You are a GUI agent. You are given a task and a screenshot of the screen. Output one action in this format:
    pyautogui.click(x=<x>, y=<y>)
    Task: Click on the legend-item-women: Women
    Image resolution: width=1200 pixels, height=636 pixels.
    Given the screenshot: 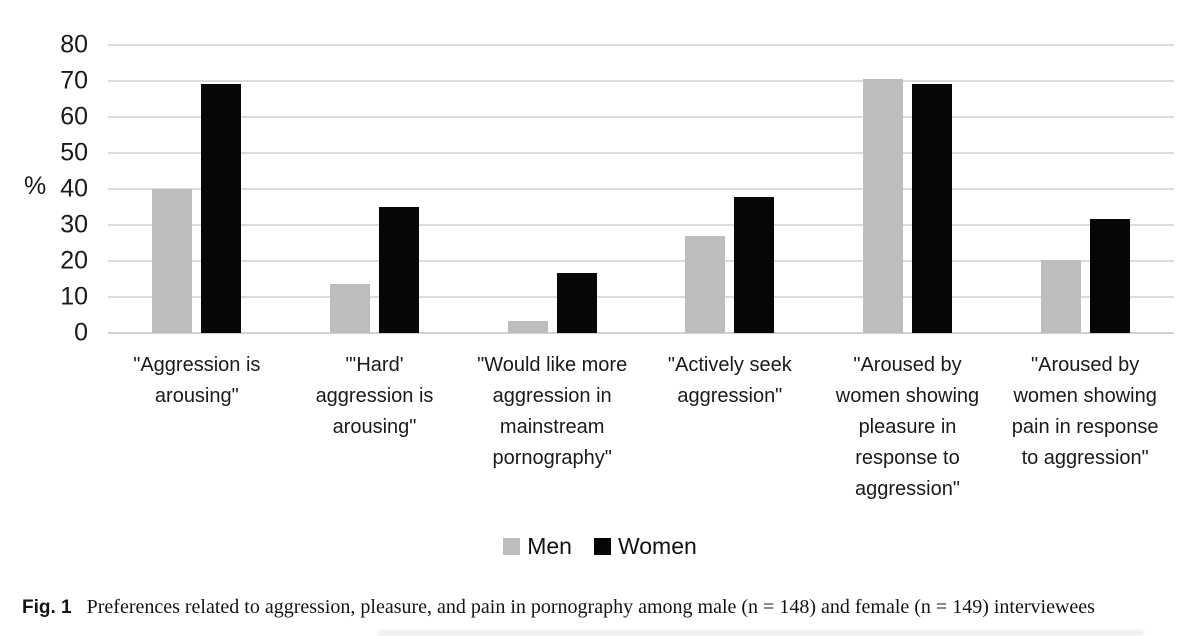 What is the action you would take?
    pyautogui.click(x=645, y=546)
    